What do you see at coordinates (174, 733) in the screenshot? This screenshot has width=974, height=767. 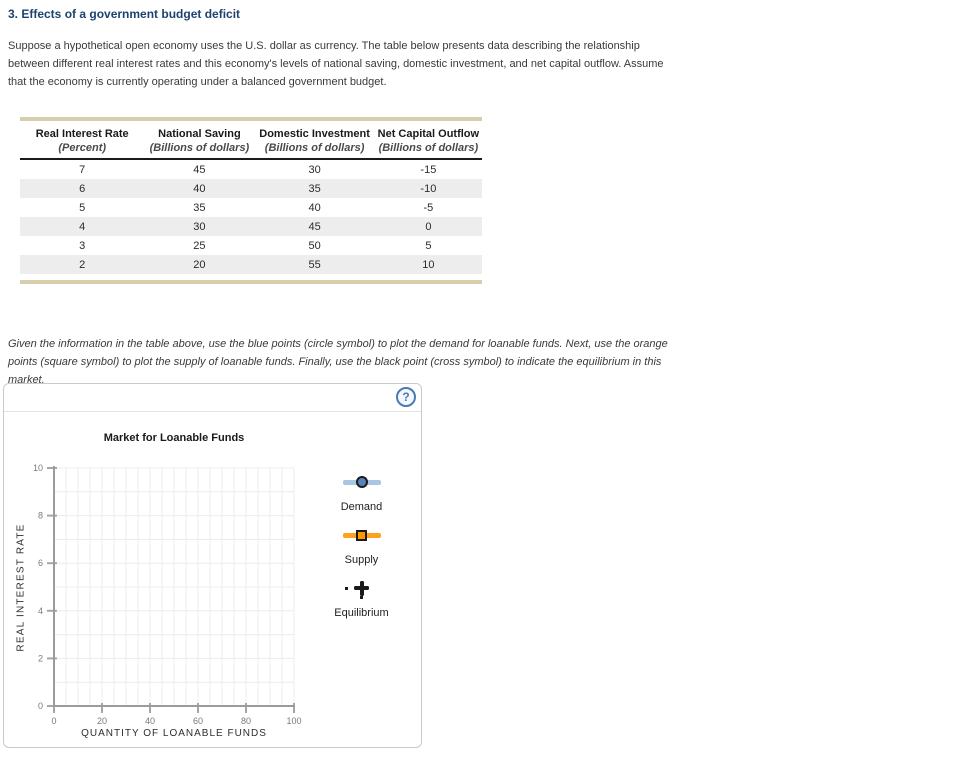 I see `x-axis-label: QUANTITY OF LOANABLE FUNDS` at bounding box center [174, 733].